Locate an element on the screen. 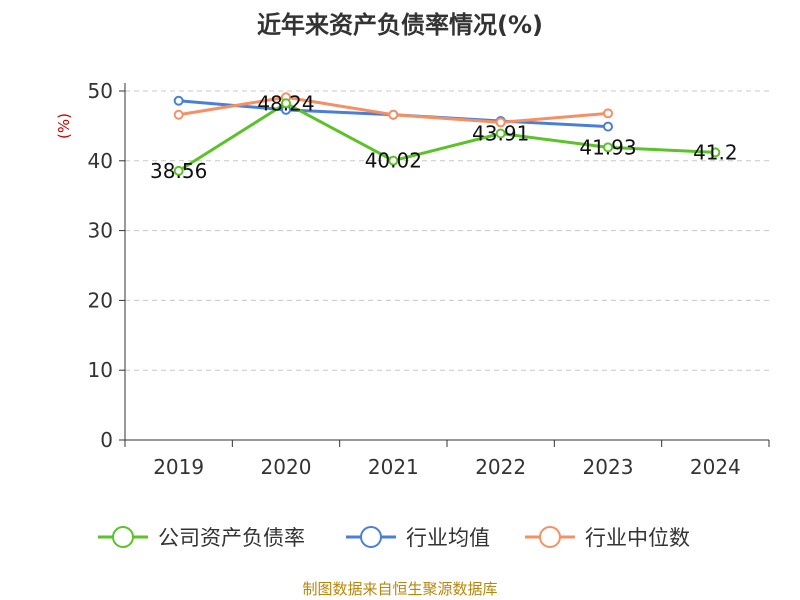 Image resolution: width=800 pixels, height=600 pixels. series-0-line is located at coordinates (446, 137).